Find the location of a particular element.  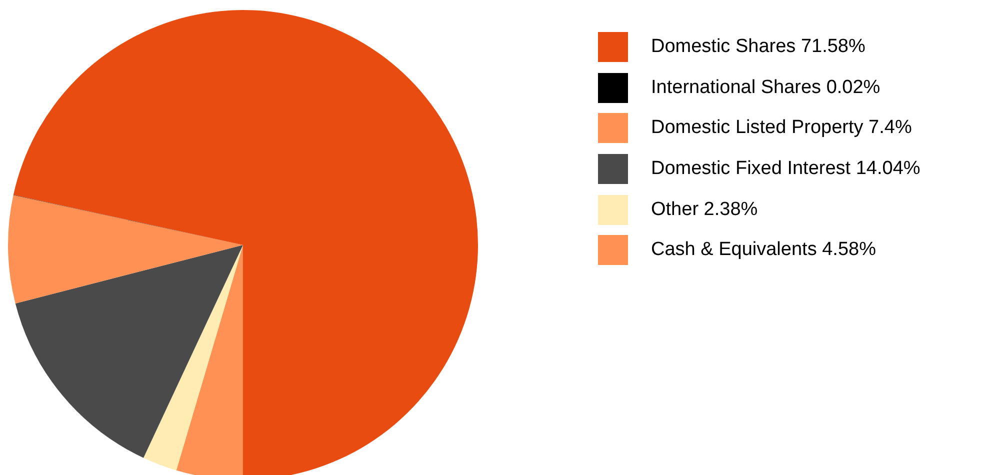

legend-label: Other 2.38% is located at coordinates (704, 209).